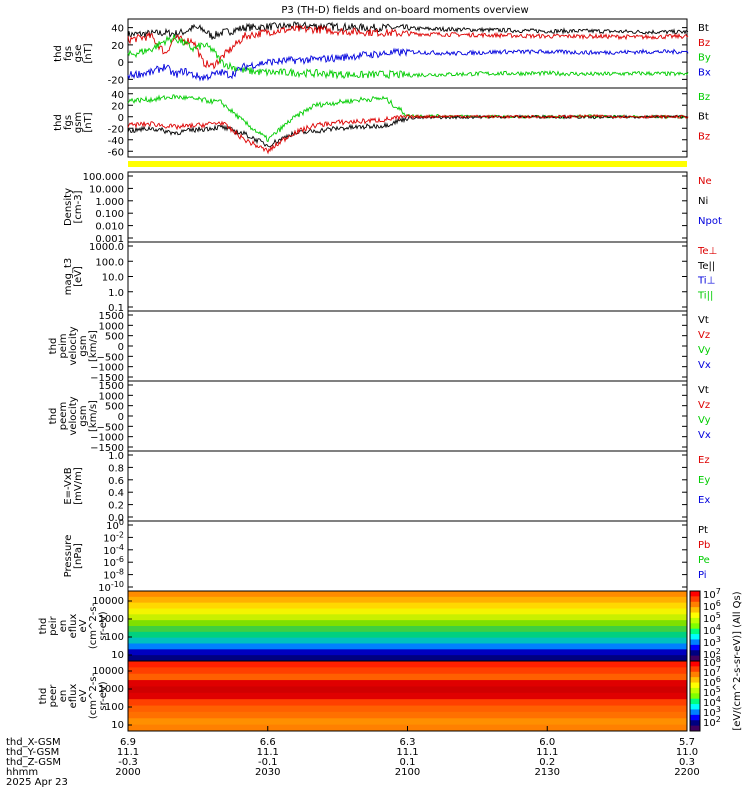 The image size is (750, 800). Describe the element at coordinates (703, 201) in the screenshot. I see `legend-entry: Ni` at that location.